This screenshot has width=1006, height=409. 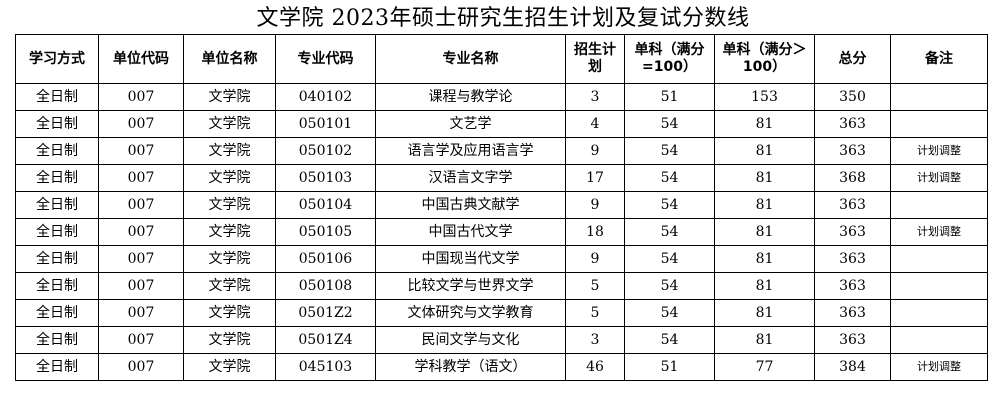 What do you see at coordinates (325, 340) in the screenshot?
I see `cell-major-code: 0501Z4` at bounding box center [325, 340].